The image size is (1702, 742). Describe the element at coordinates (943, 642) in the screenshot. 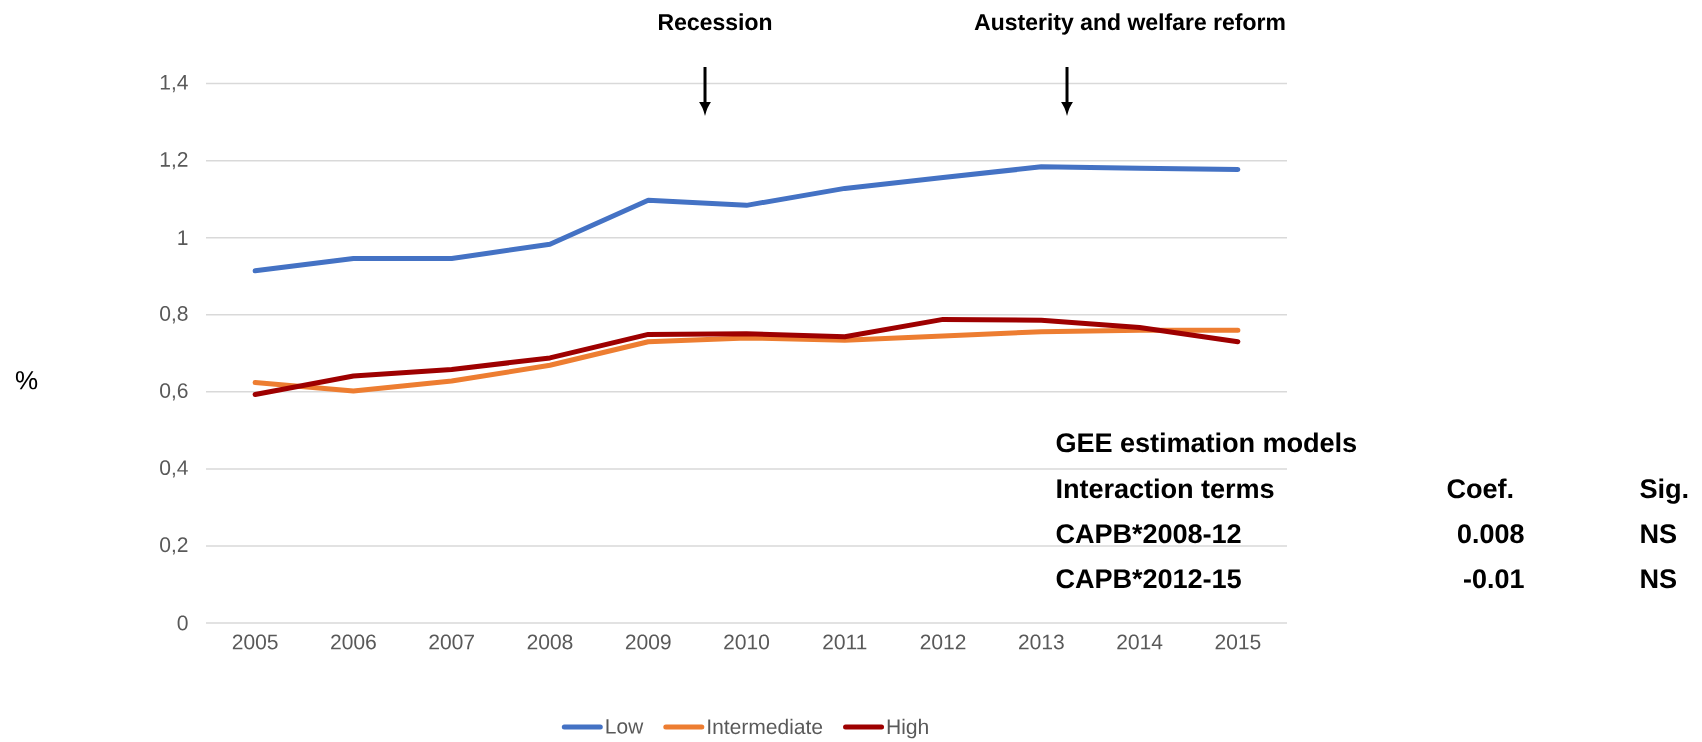

I see `x-tick-label: 2012` at that location.